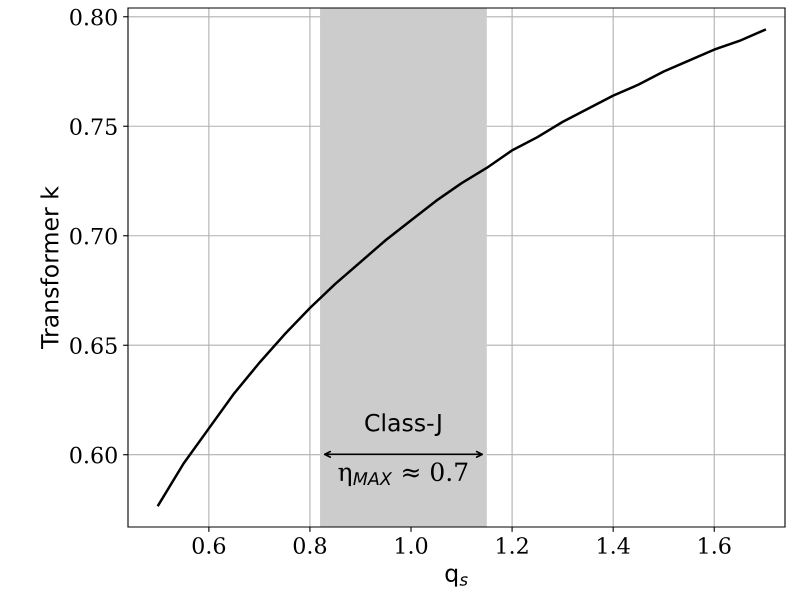 Image resolution: width=786 pixels, height=612 pixels. Describe the element at coordinates (310, 545) in the screenshot. I see `x-tick-label: 0.8` at that location.